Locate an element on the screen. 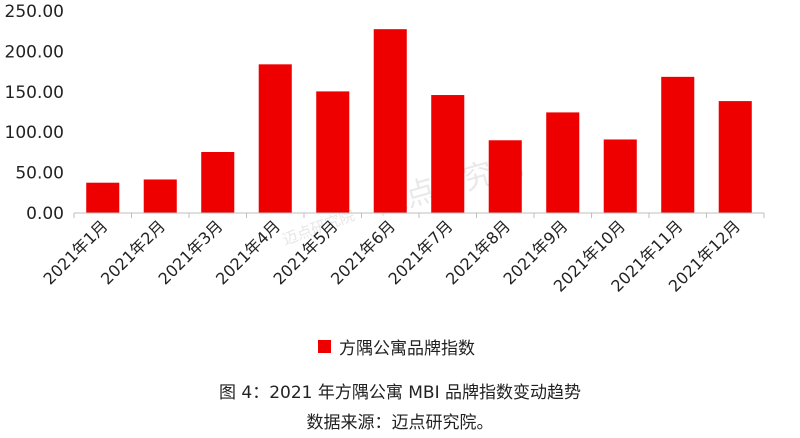  legend: 方隅公寓品牌指数 is located at coordinates (396, 346).